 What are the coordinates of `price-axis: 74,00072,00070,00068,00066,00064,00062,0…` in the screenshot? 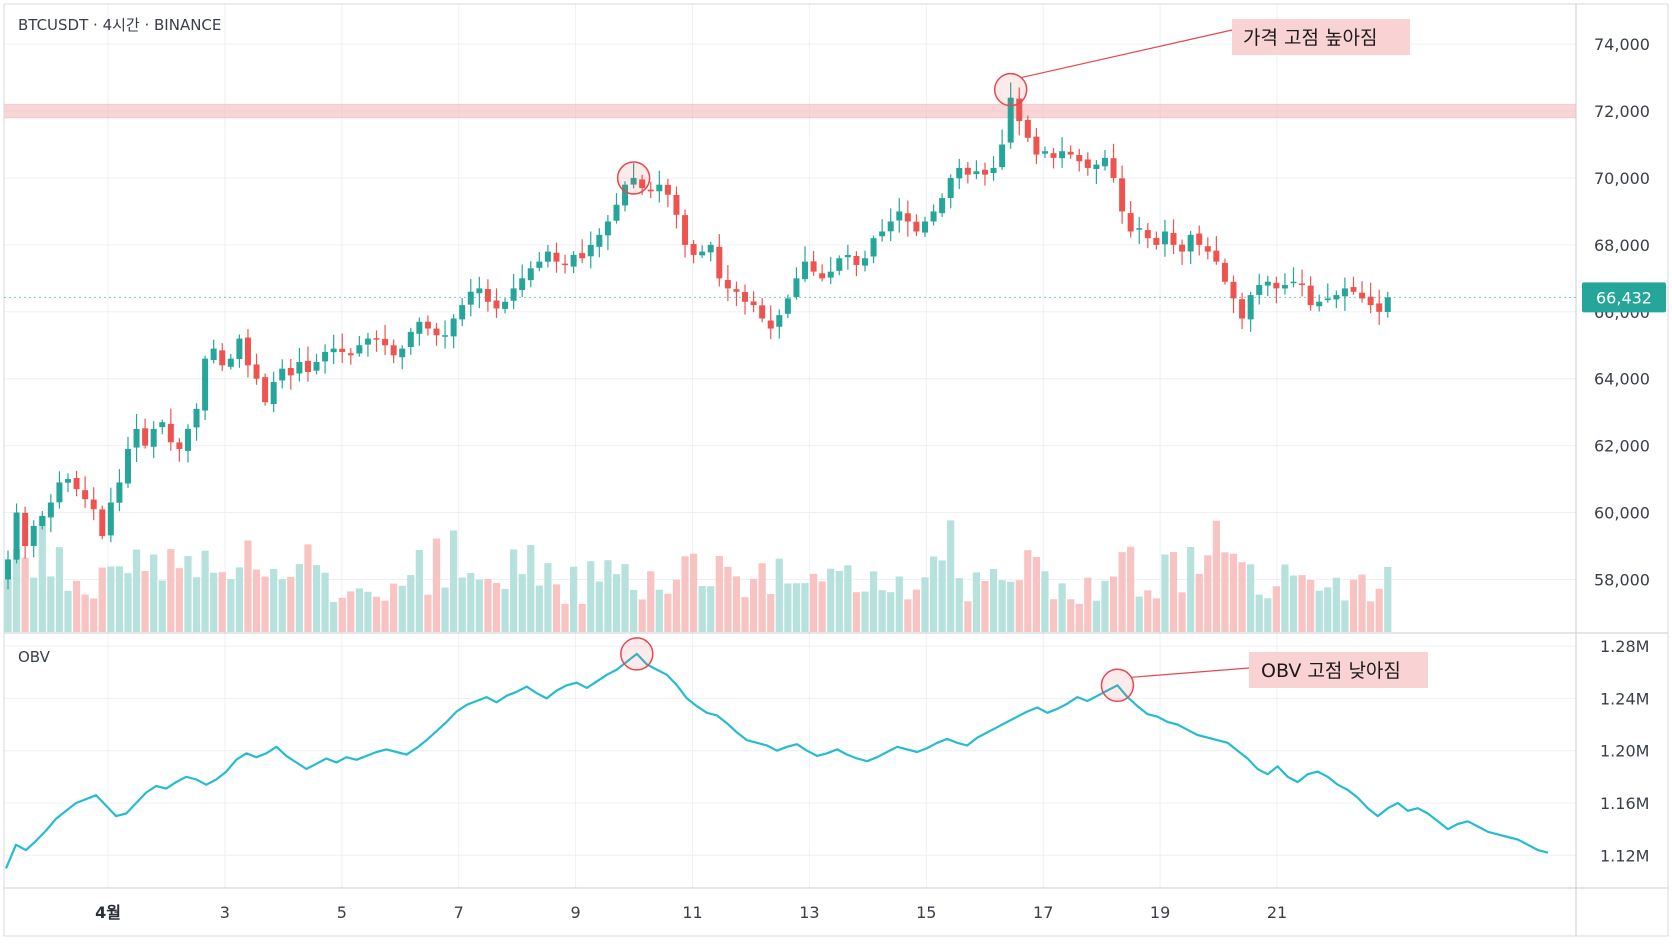 It's located at (1622, 312).